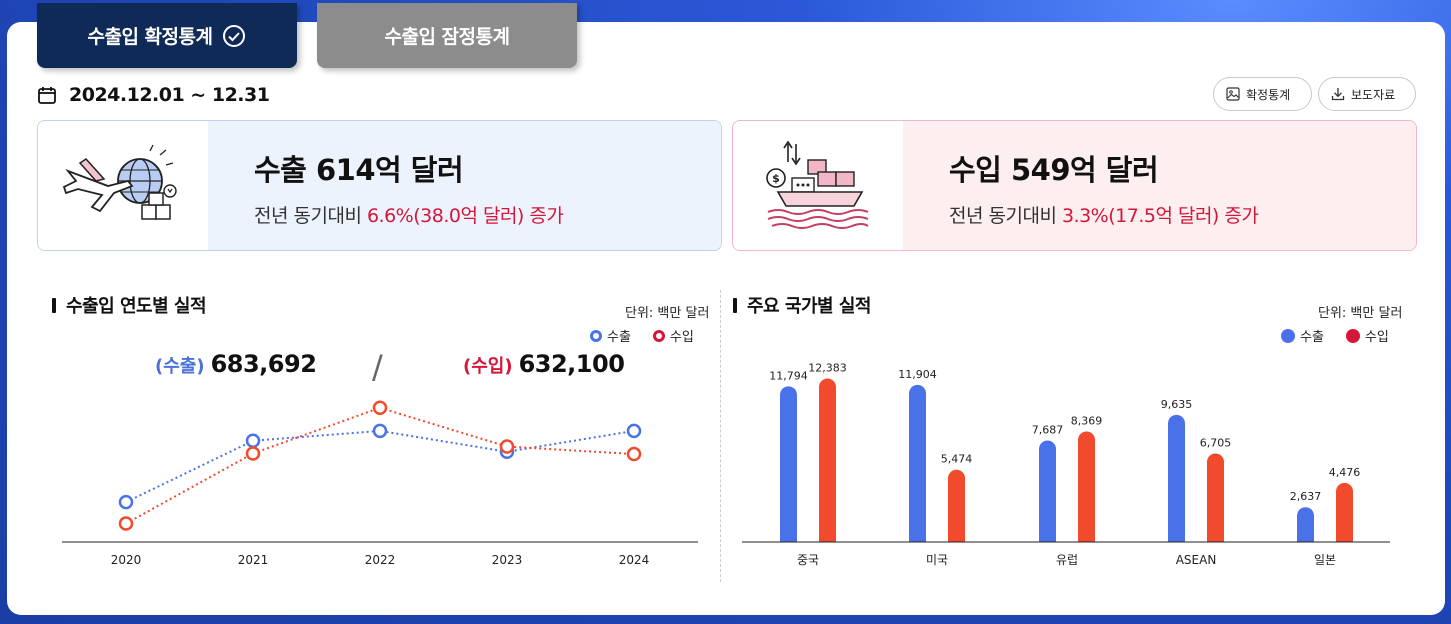 The height and width of the screenshot is (624, 1451). What do you see at coordinates (619, 337) in the screenshot?
I see `legend-export-label: 수출` at bounding box center [619, 337].